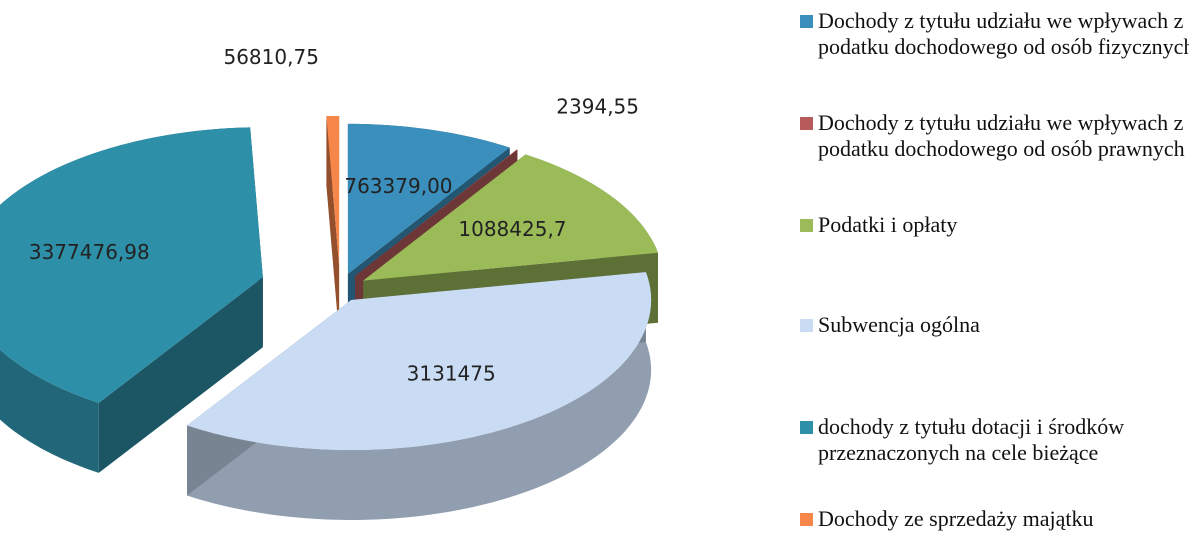 Image resolution: width=1189 pixels, height=544 pixels. What do you see at coordinates (89, 252) in the screenshot?
I see `data-label: 3377476,98` at bounding box center [89, 252].